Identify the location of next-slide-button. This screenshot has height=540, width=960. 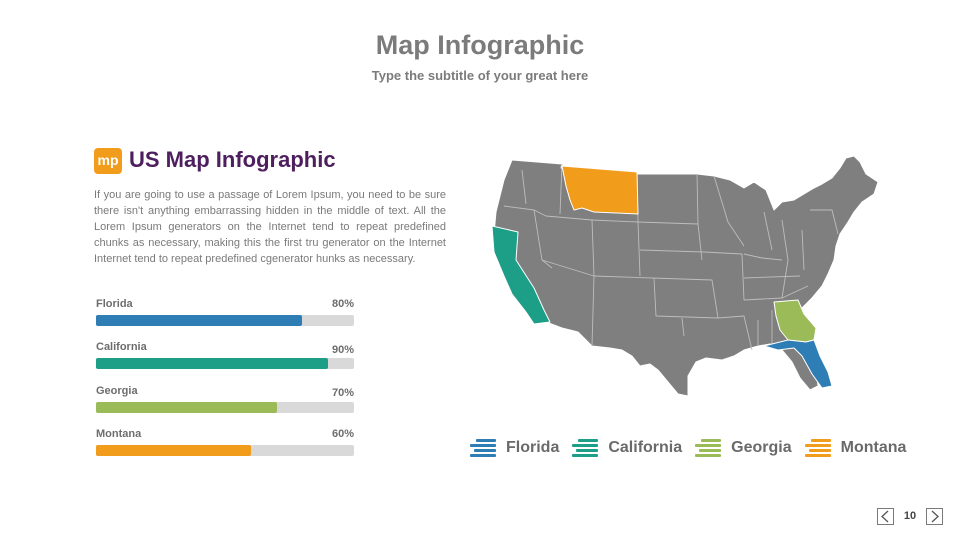
(934, 516).